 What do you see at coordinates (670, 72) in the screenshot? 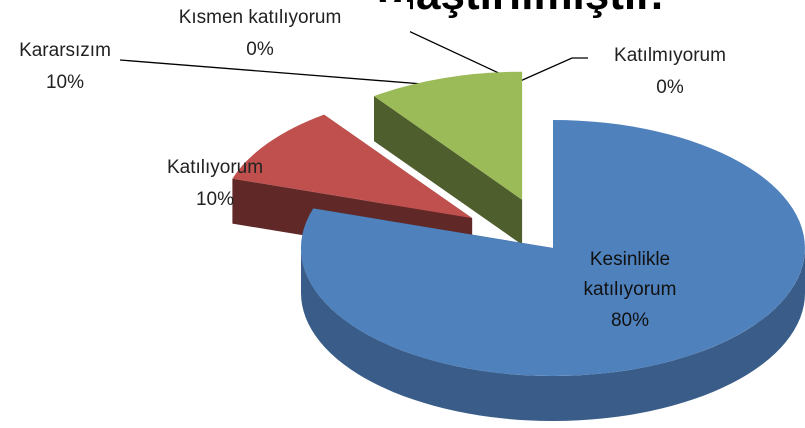
I see `data-label: Katılmıyorum 0%` at bounding box center [670, 72].